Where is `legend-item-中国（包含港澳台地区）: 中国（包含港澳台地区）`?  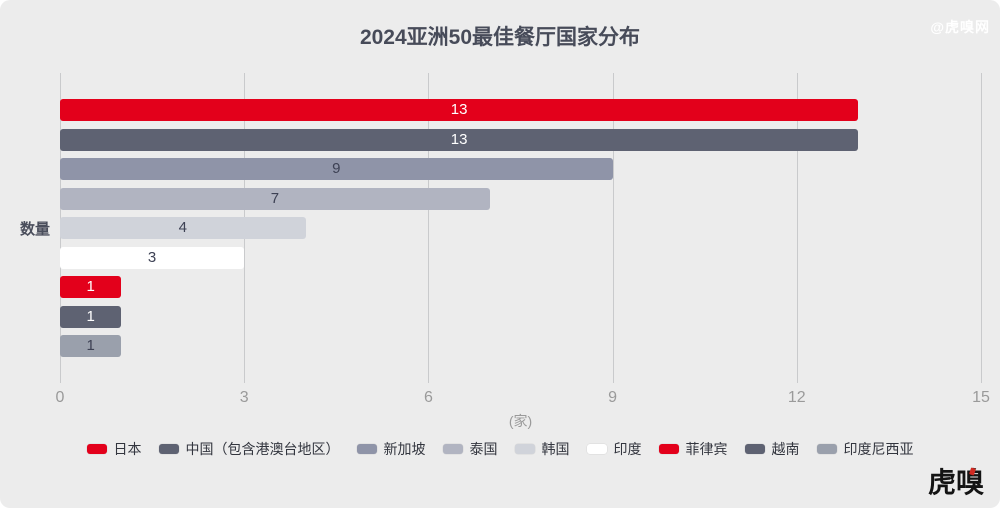
legend-item-中国（包含港澳台地区）: 中国（包含港澳台地区） is located at coordinates (249, 449).